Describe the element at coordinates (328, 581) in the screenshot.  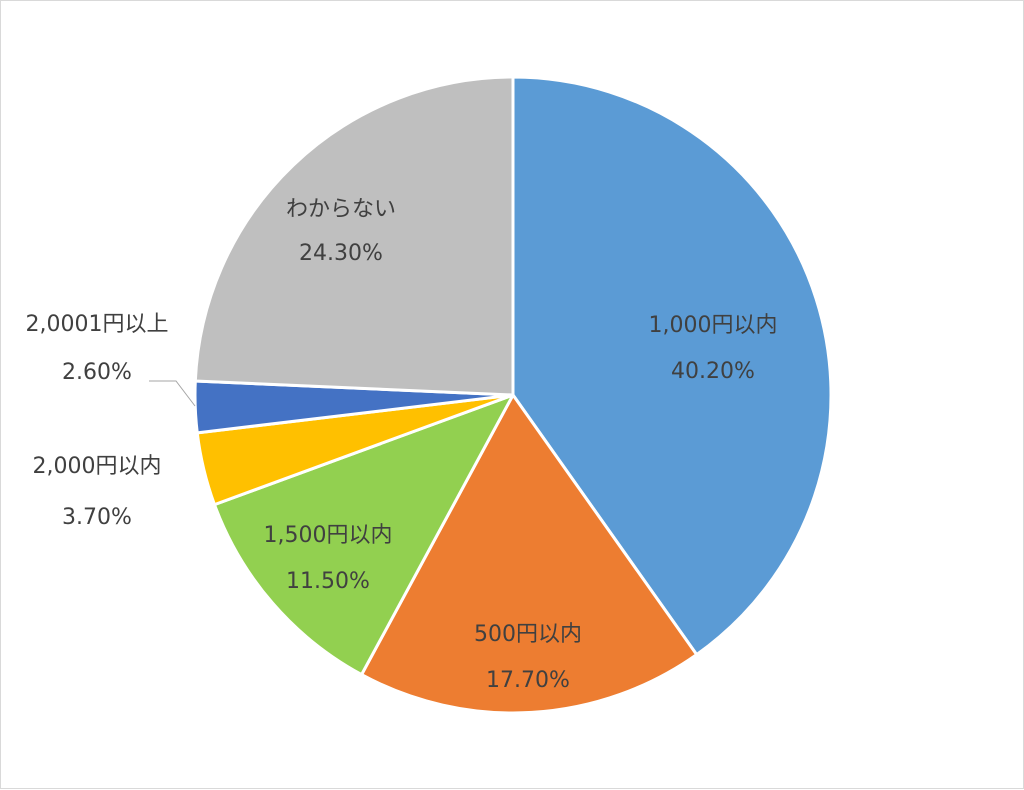
I see `slice-value-1500: 11.50%` at that location.